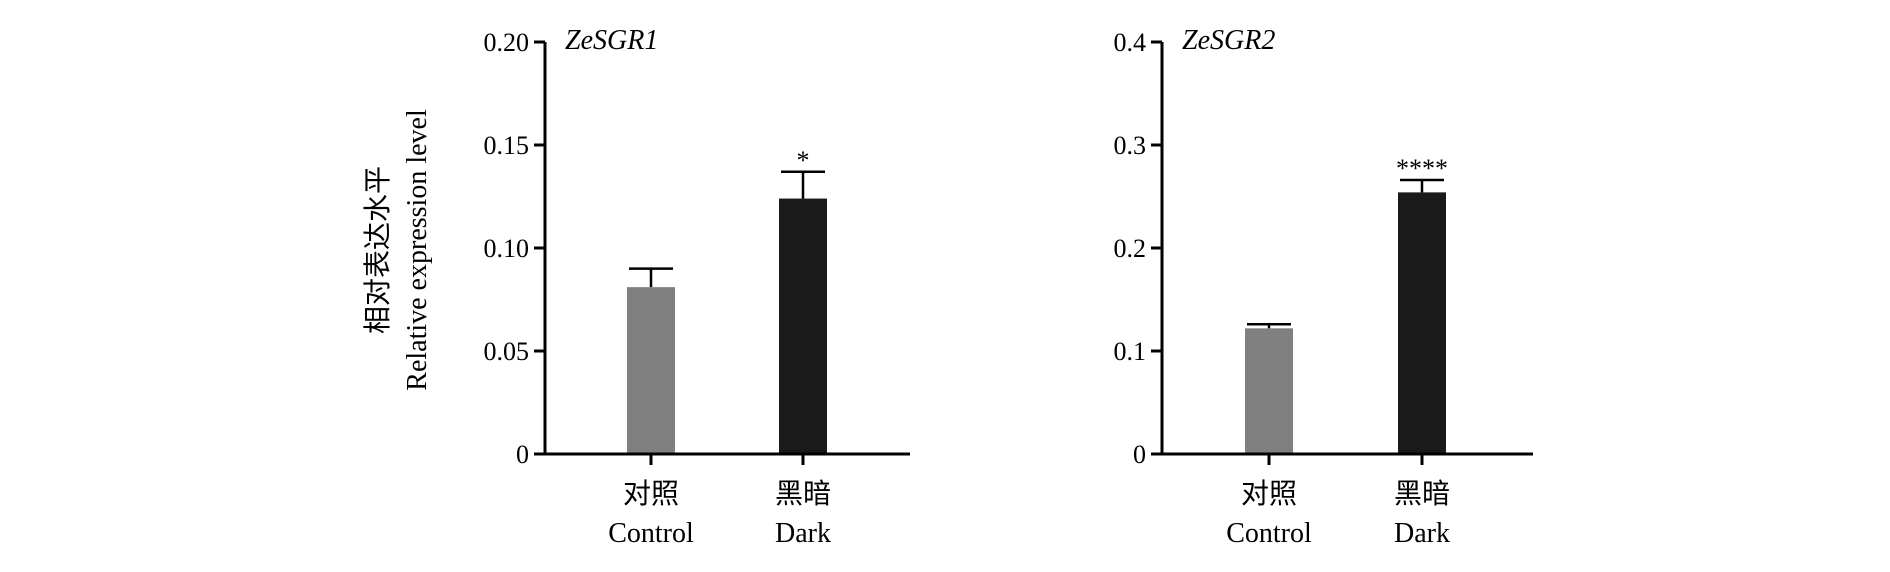  I want to click on chart-1-y-tick-label: 0.3, so click(1130, 145).